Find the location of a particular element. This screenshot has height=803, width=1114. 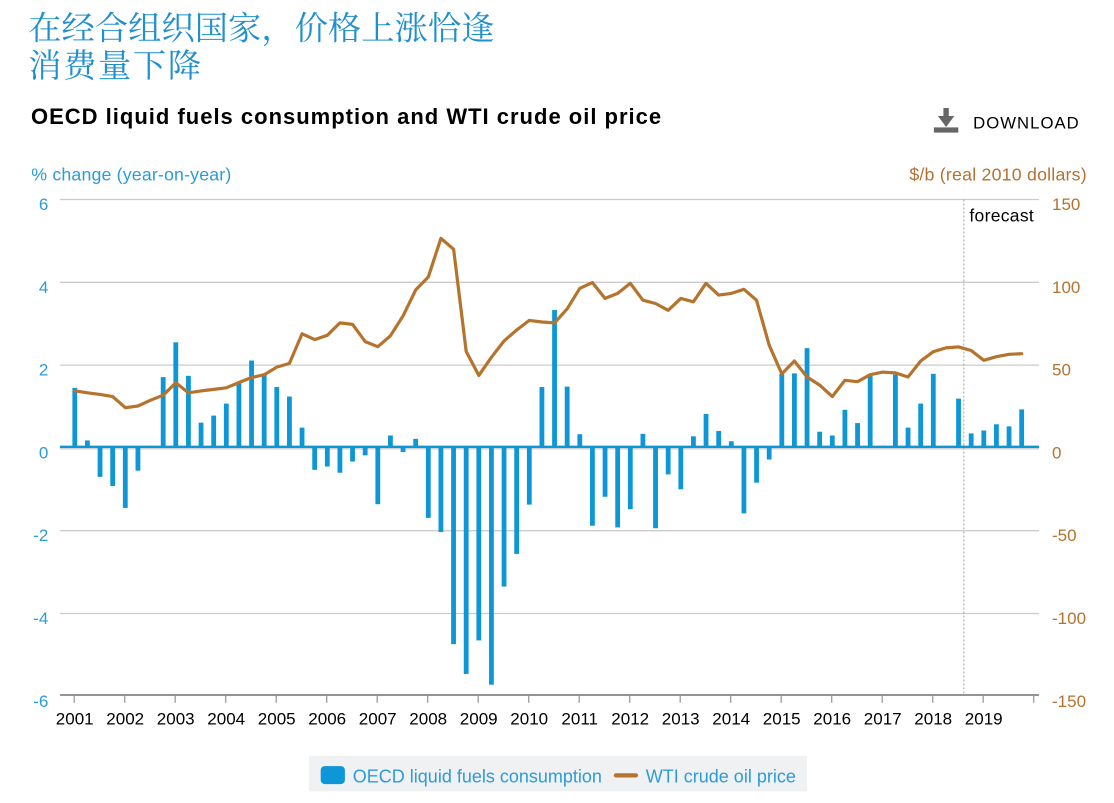

svg-text: 2016 is located at coordinates (832, 718).